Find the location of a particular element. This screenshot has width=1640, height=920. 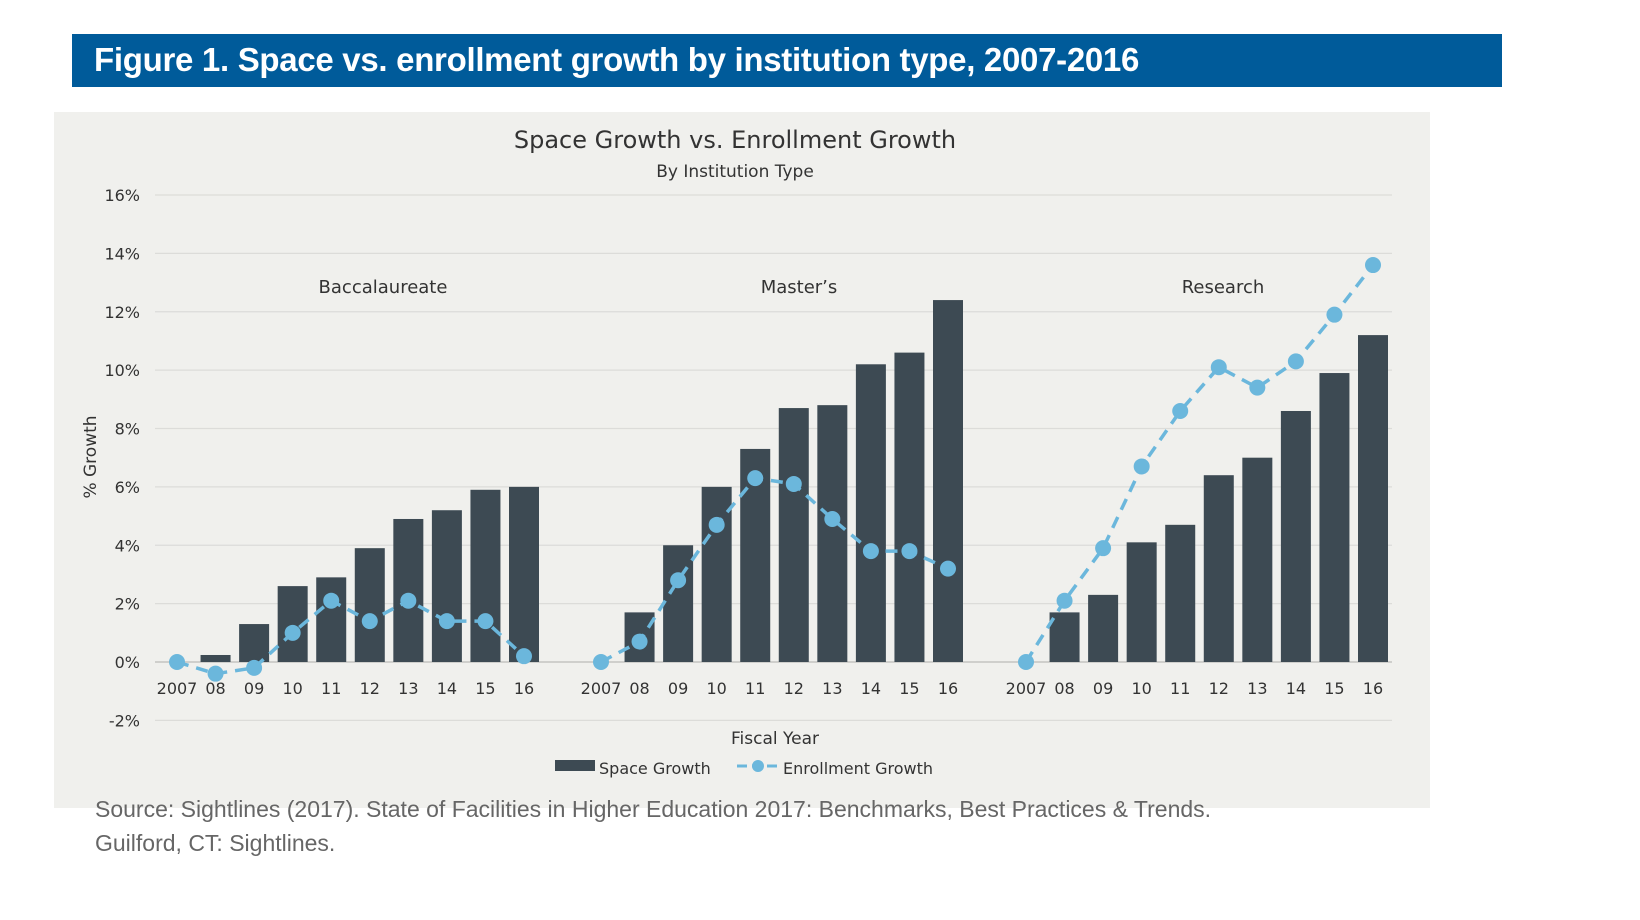

x-axis-label: Fiscal Year is located at coordinates (775, 739).